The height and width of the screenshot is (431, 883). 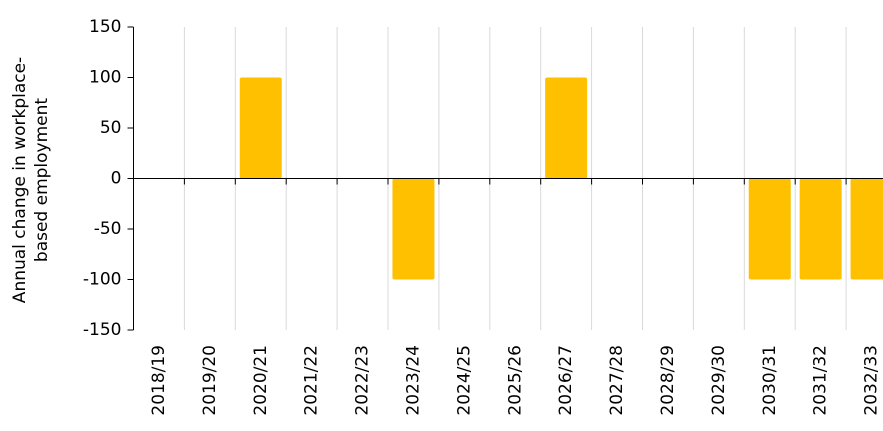 I want to click on y-tick-label: 50, so click(x=111, y=128).